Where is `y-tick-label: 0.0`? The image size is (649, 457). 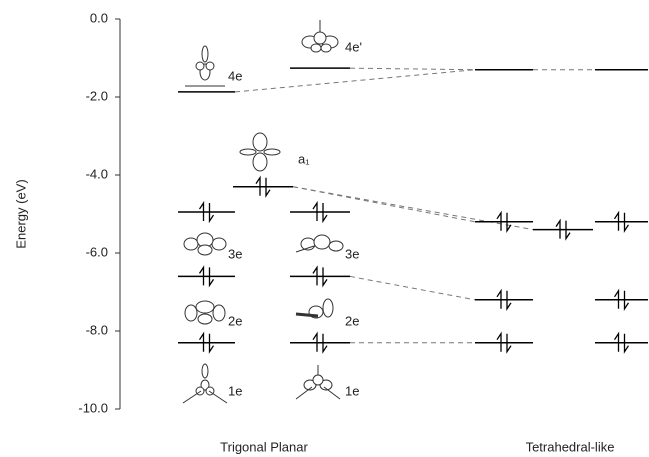
y-tick-label: 0.0 is located at coordinates (99, 17).